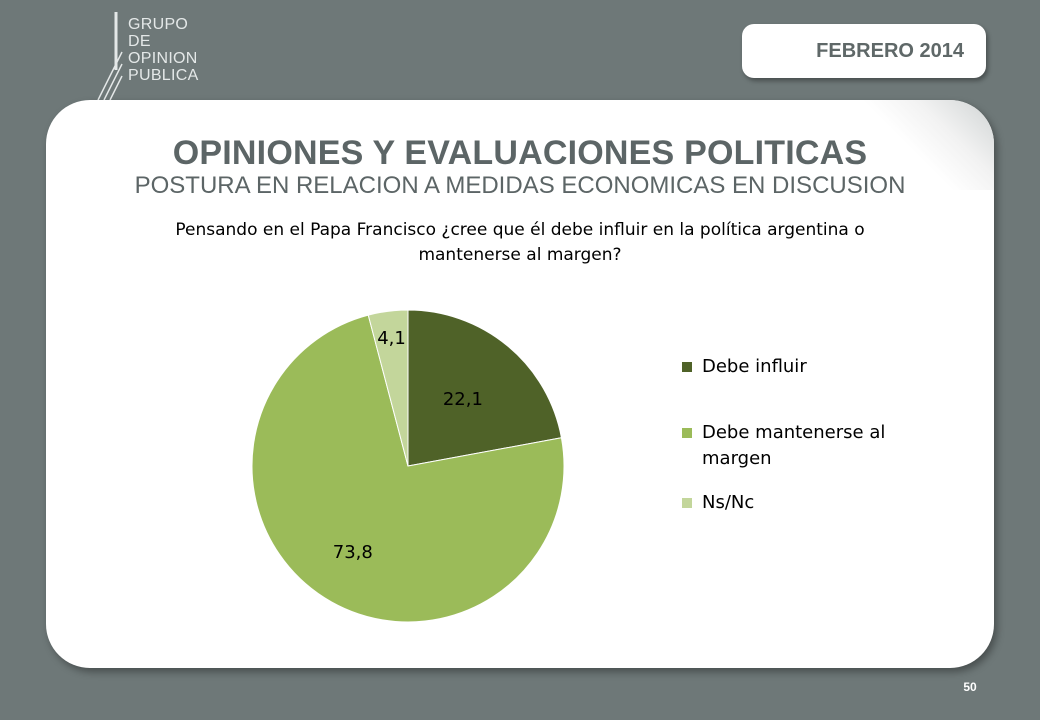  Describe the element at coordinates (792, 503) in the screenshot. I see `legend-item: Ns/Nc` at that location.